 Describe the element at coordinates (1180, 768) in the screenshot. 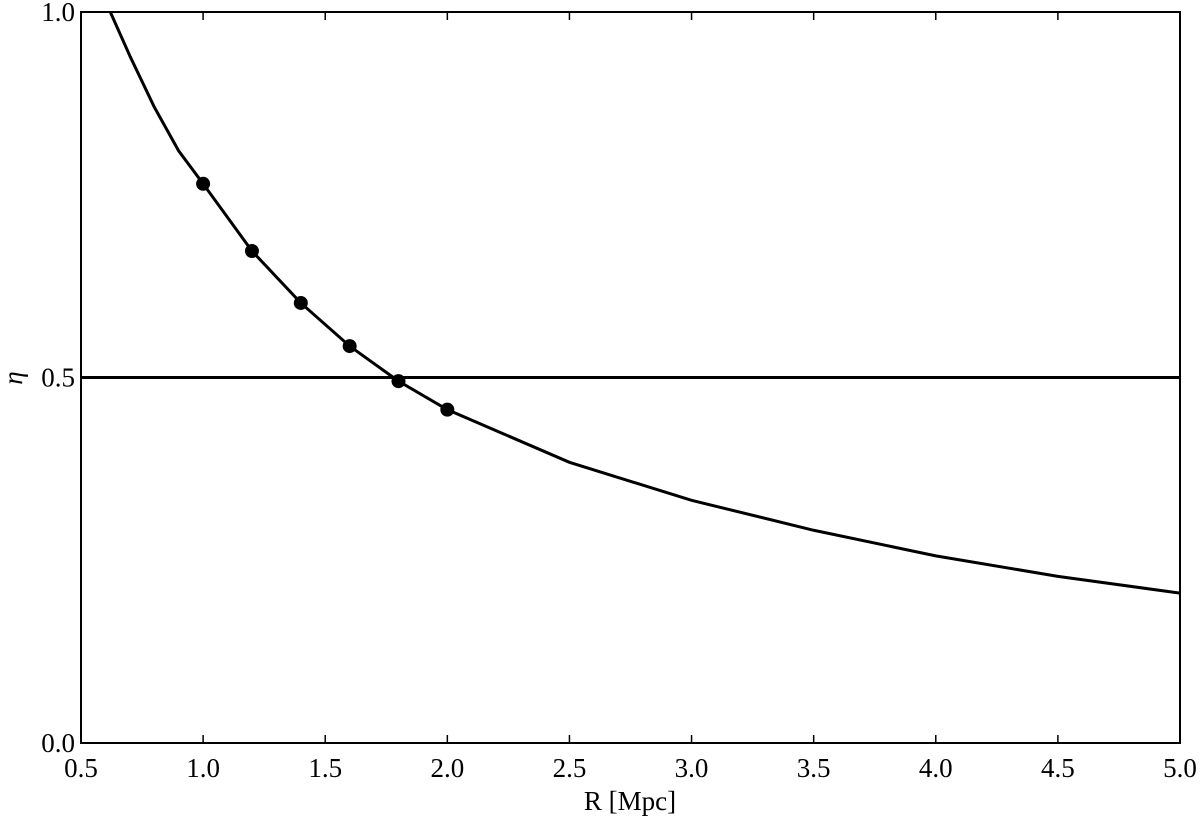

I see `x-tick-label: 5.0` at that location.